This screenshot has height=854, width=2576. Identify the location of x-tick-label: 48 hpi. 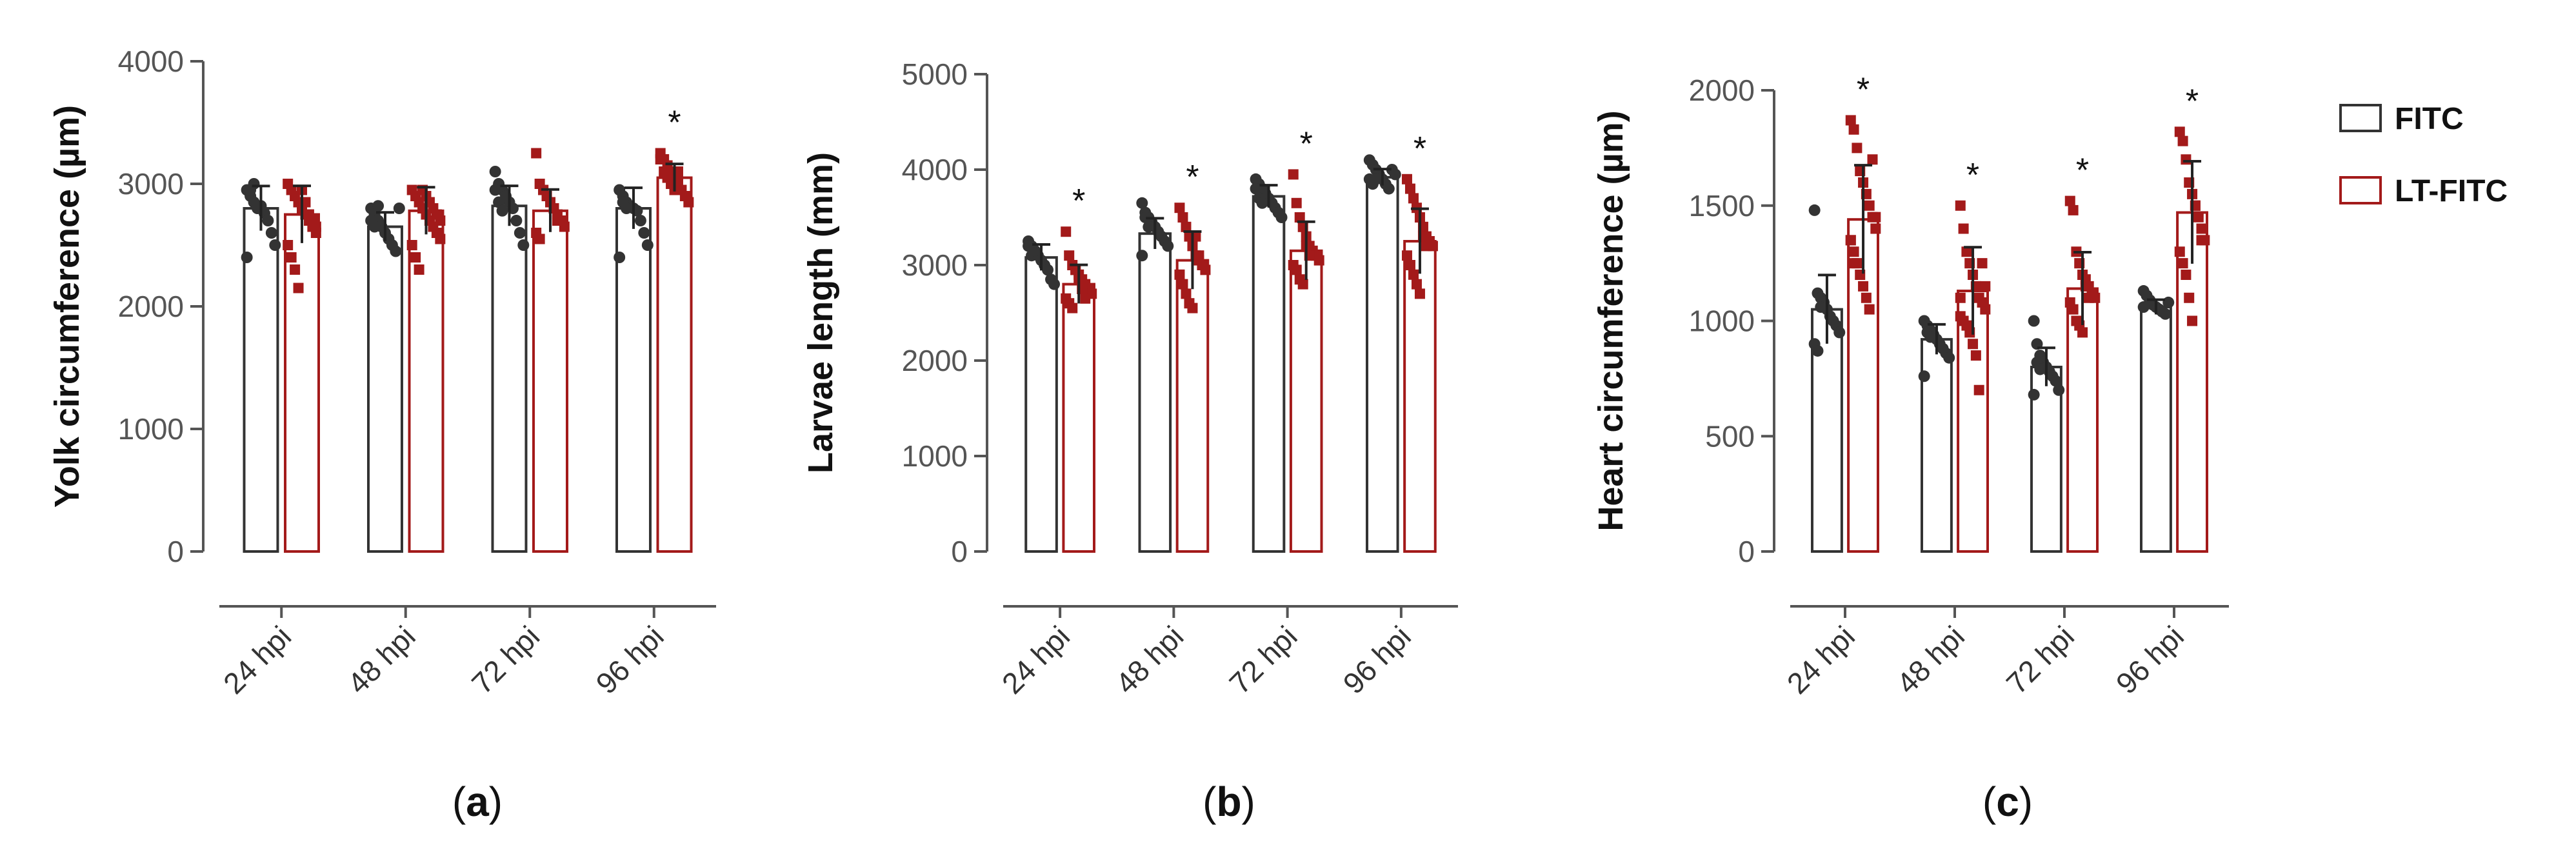
(381, 659).